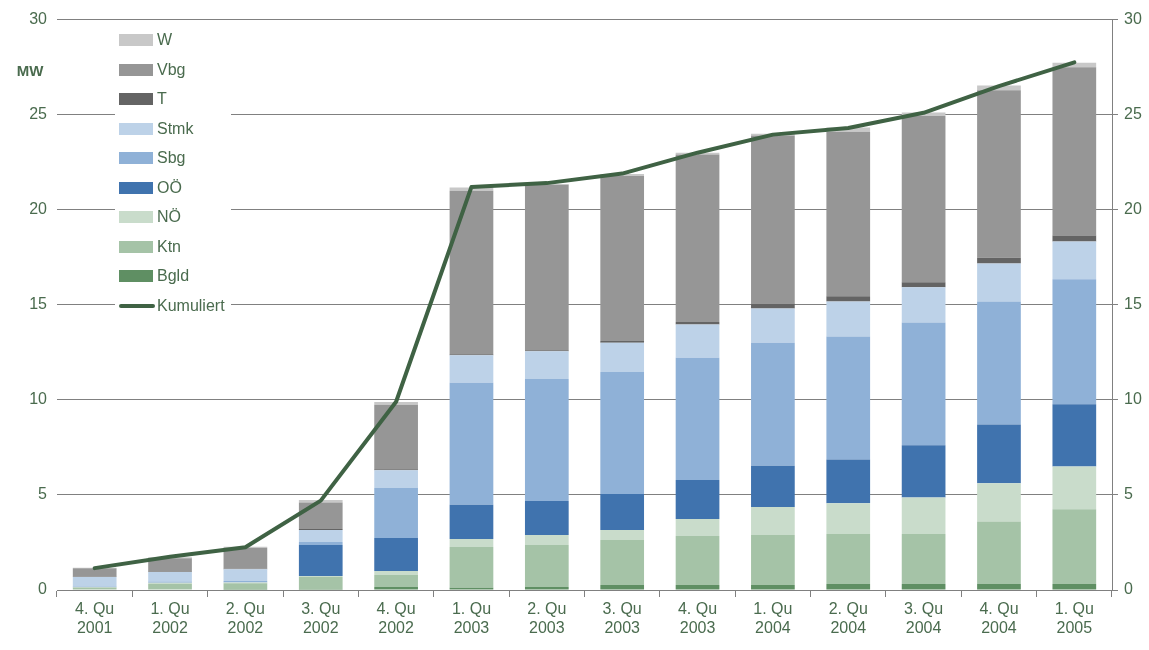 The width and height of the screenshot is (1149, 650). I want to click on y2-tick-label: 0, so click(1128, 589).